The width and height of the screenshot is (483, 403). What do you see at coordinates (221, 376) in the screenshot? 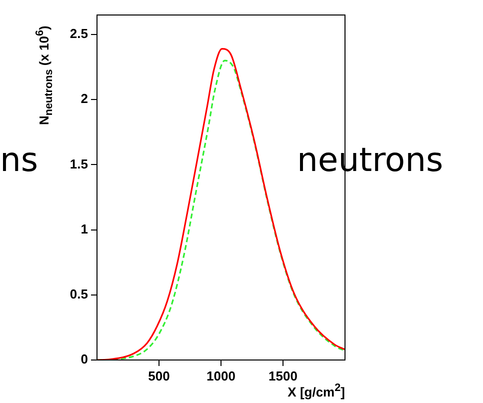
I see `x-tick-label: 1000` at bounding box center [221, 376].